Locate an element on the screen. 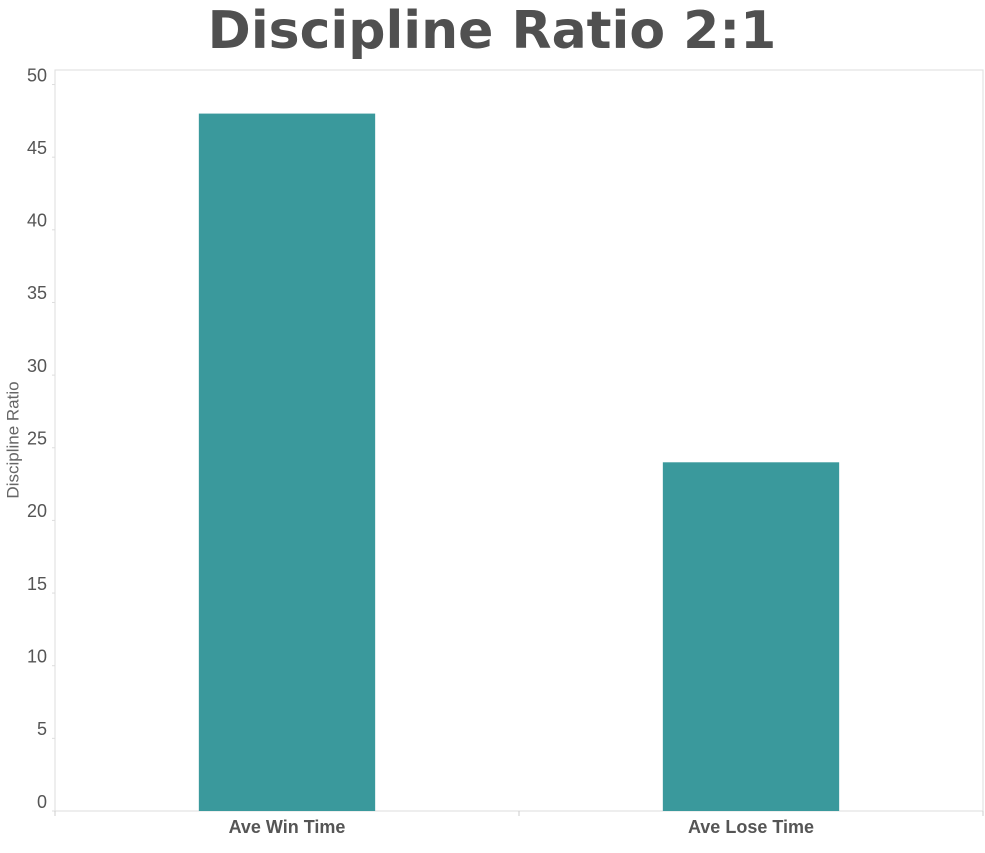 The height and width of the screenshot is (853, 985). y-tick-label: 5 is located at coordinates (42, 729).